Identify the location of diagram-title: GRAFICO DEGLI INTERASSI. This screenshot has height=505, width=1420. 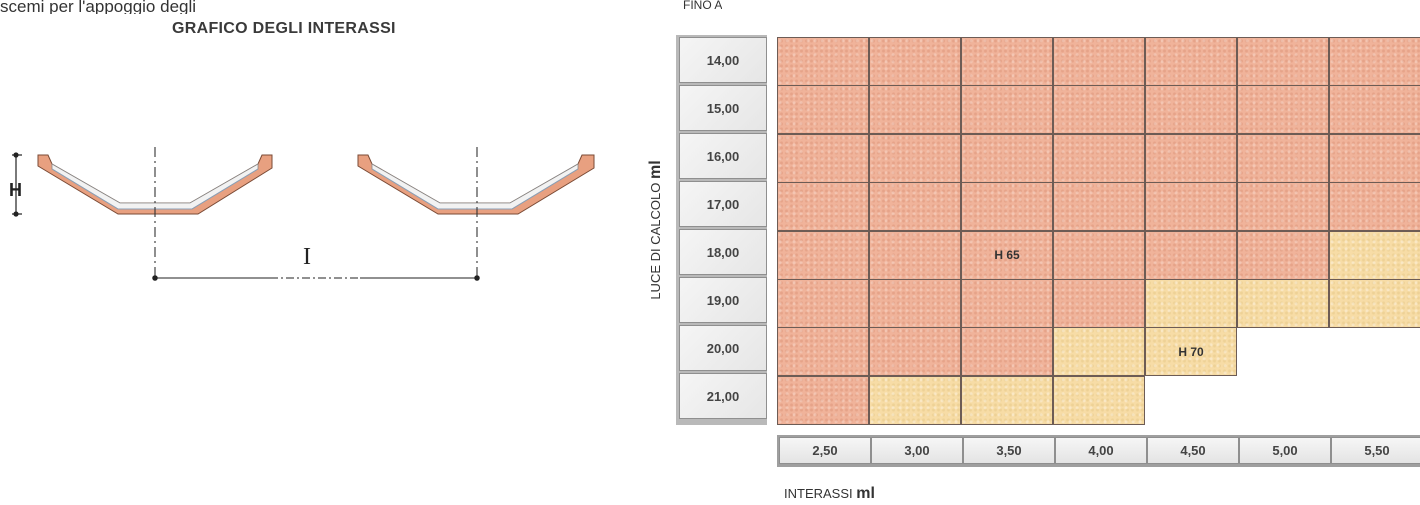
(284, 28).